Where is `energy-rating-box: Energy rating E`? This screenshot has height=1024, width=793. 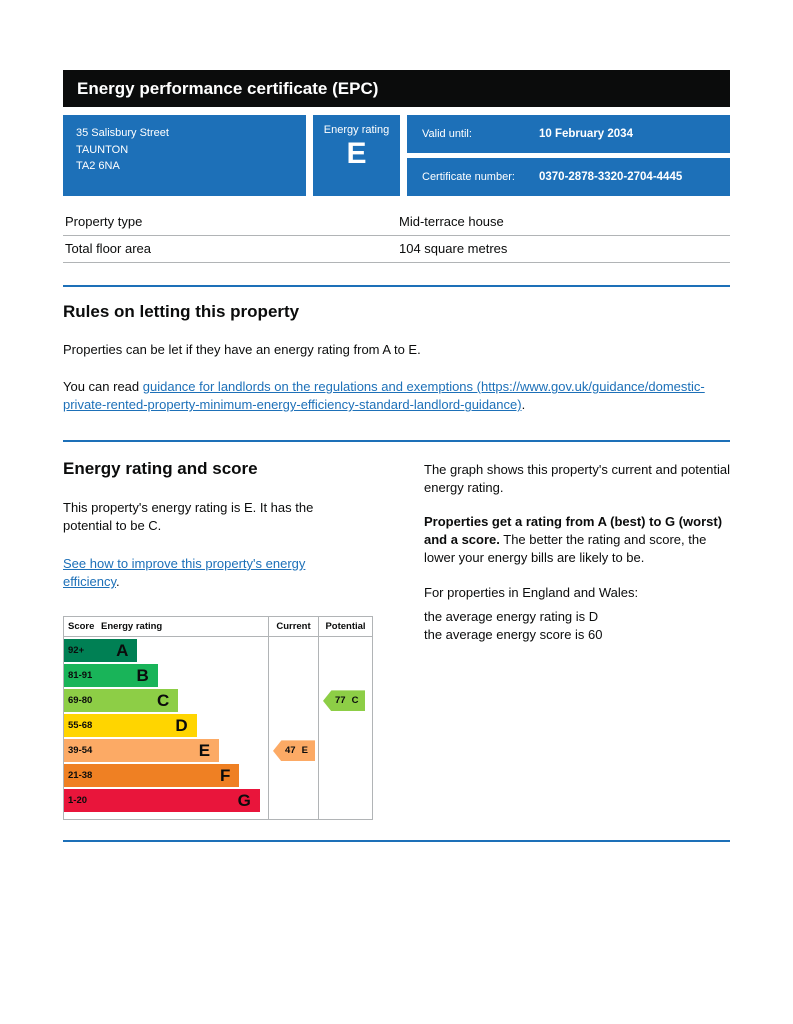
energy-rating-box: Energy rating E is located at coordinates (356, 155).